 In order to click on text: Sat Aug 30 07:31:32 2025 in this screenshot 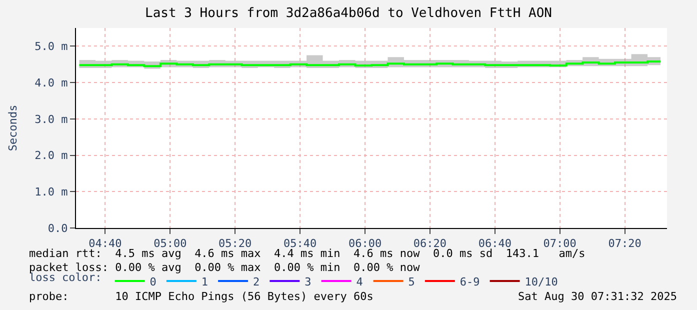, I will do `click(597, 296)`.